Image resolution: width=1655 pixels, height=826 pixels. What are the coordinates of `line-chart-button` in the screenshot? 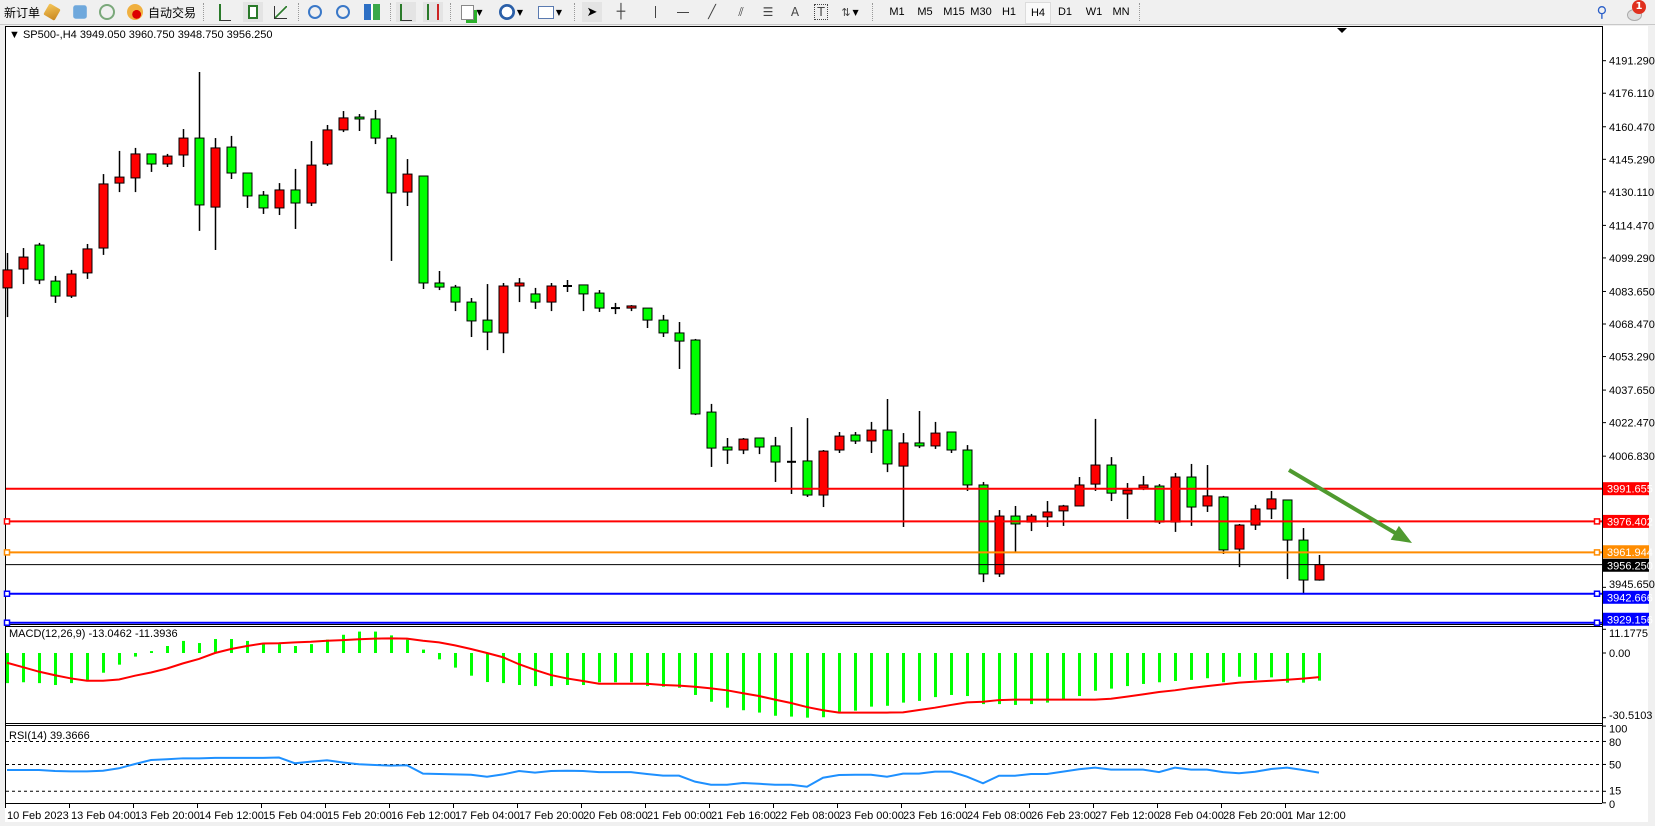 It's located at (280, 12).